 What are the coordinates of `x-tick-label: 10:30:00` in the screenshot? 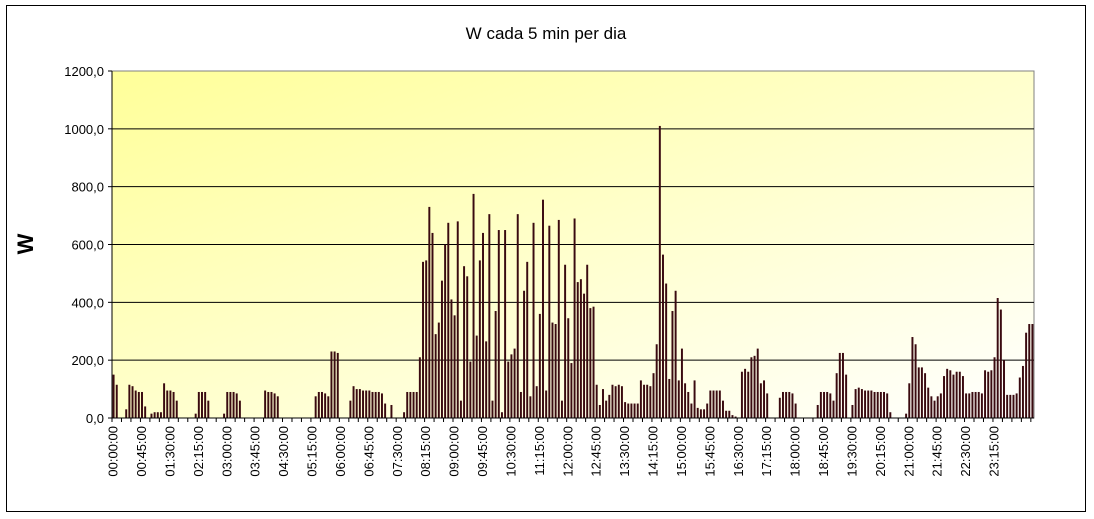 It's located at (510, 451).